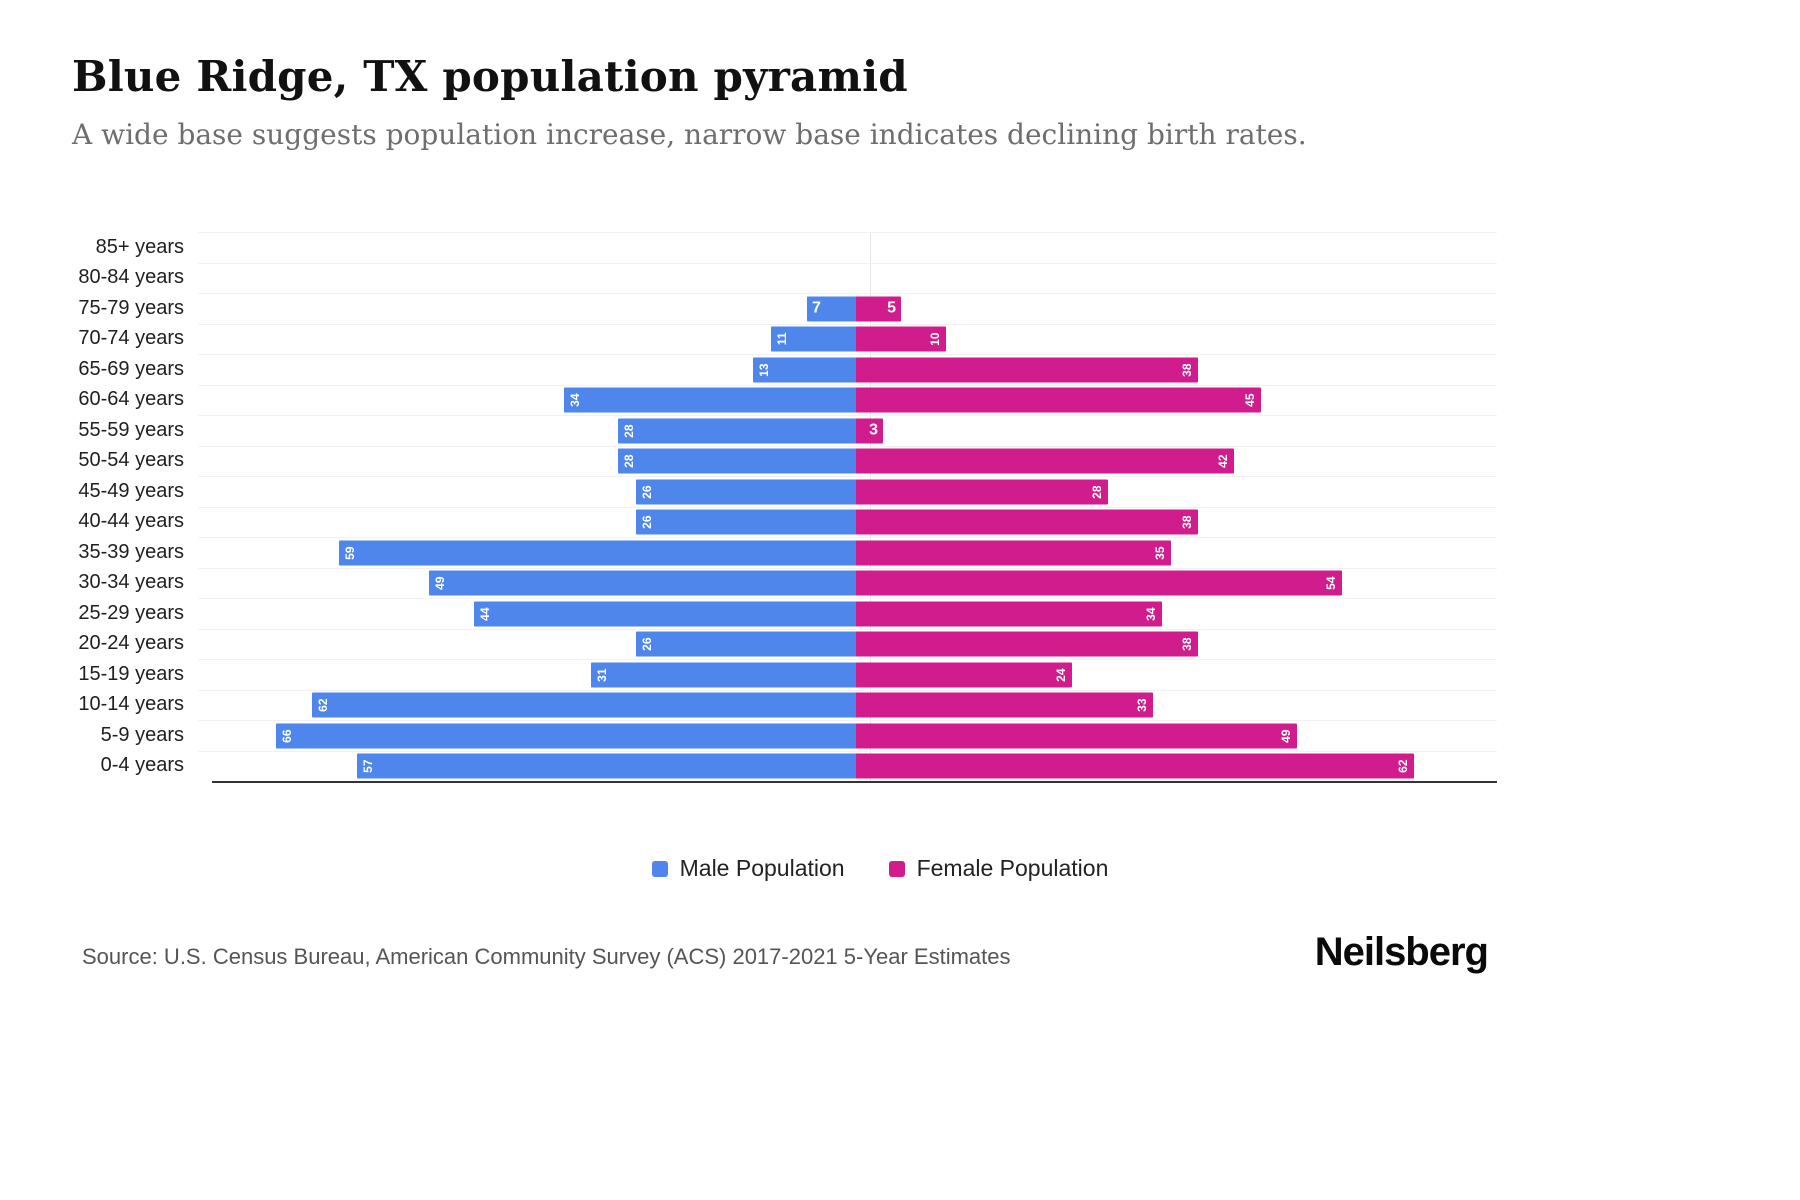 The width and height of the screenshot is (1800, 1200). Describe the element at coordinates (1009, 614) in the screenshot. I see `female-bar: 34` at that location.